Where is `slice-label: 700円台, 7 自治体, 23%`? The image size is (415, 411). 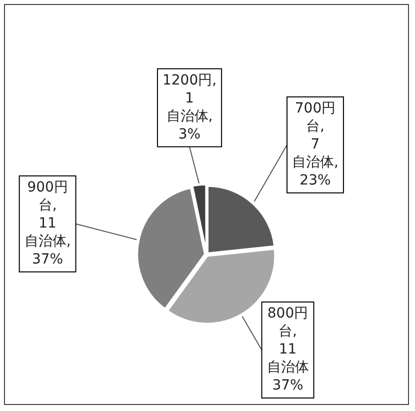 slice-label: 700円台, 7 自治体, 23% is located at coordinates (315, 144).